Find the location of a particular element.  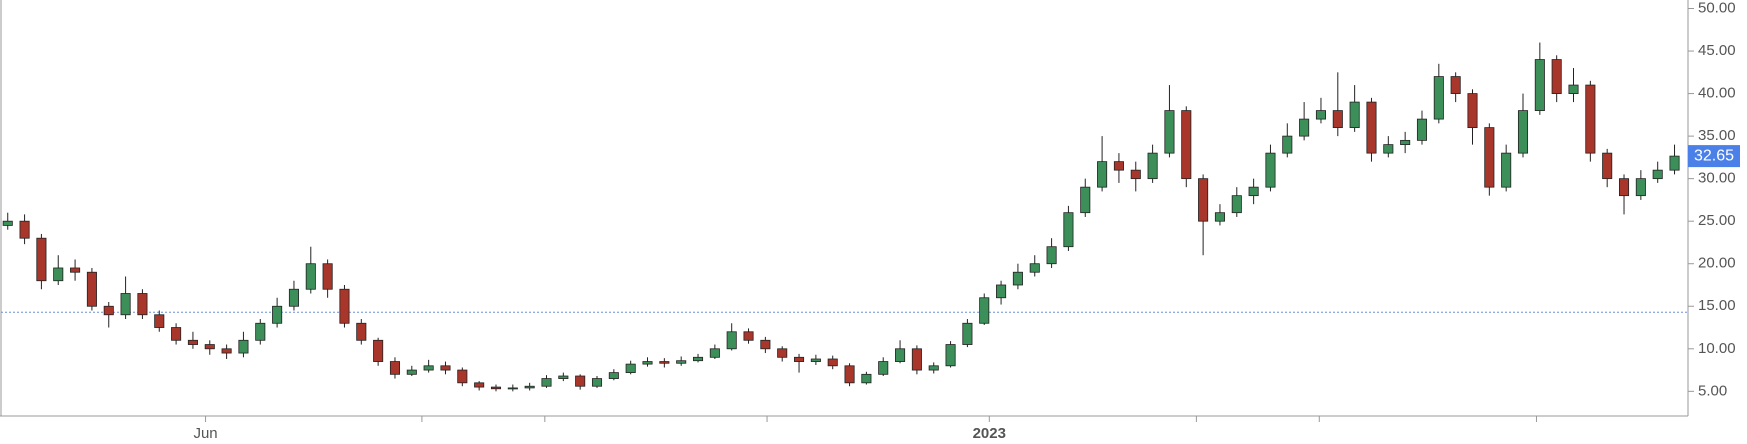

y-tick-label: 30.00 is located at coordinates (1717, 178).